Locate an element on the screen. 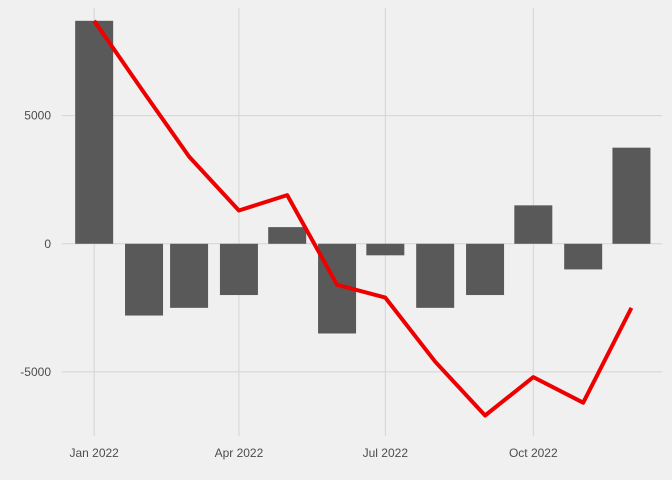  y-tick-label: 0 is located at coordinates (47, 244).